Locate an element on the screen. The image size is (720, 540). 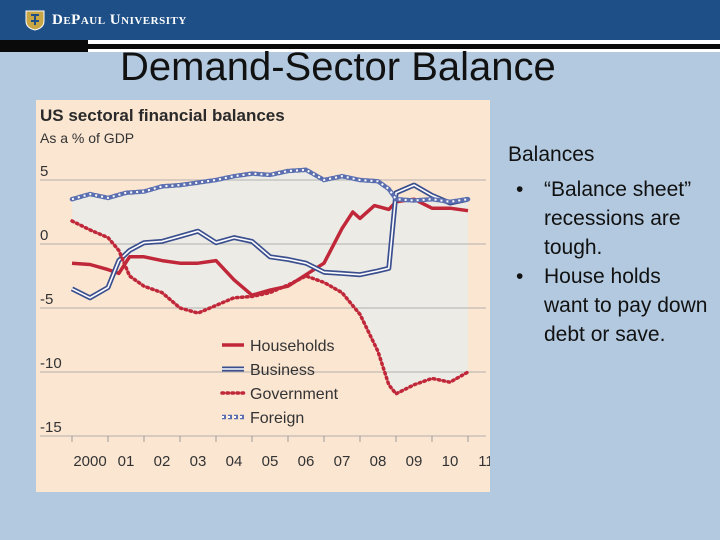
university-logo: DePaul University is located at coordinates (105, 20).